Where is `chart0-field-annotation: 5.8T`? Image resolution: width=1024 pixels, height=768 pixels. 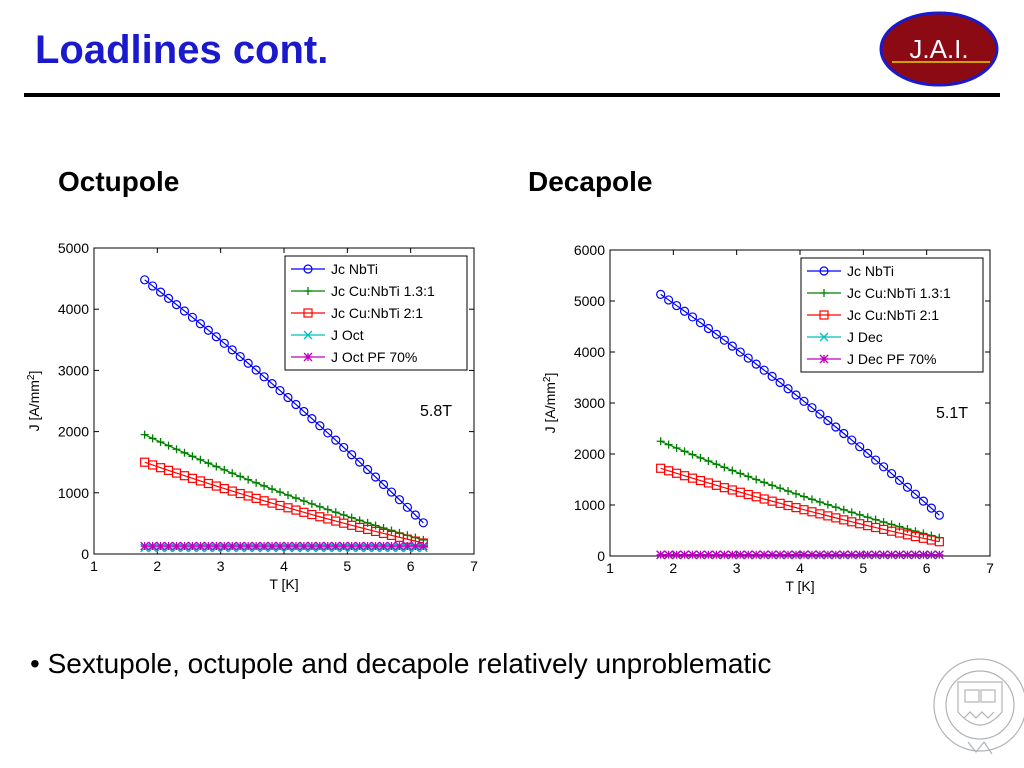
chart0-field-annotation: 5.8T is located at coordinates (436, 411).